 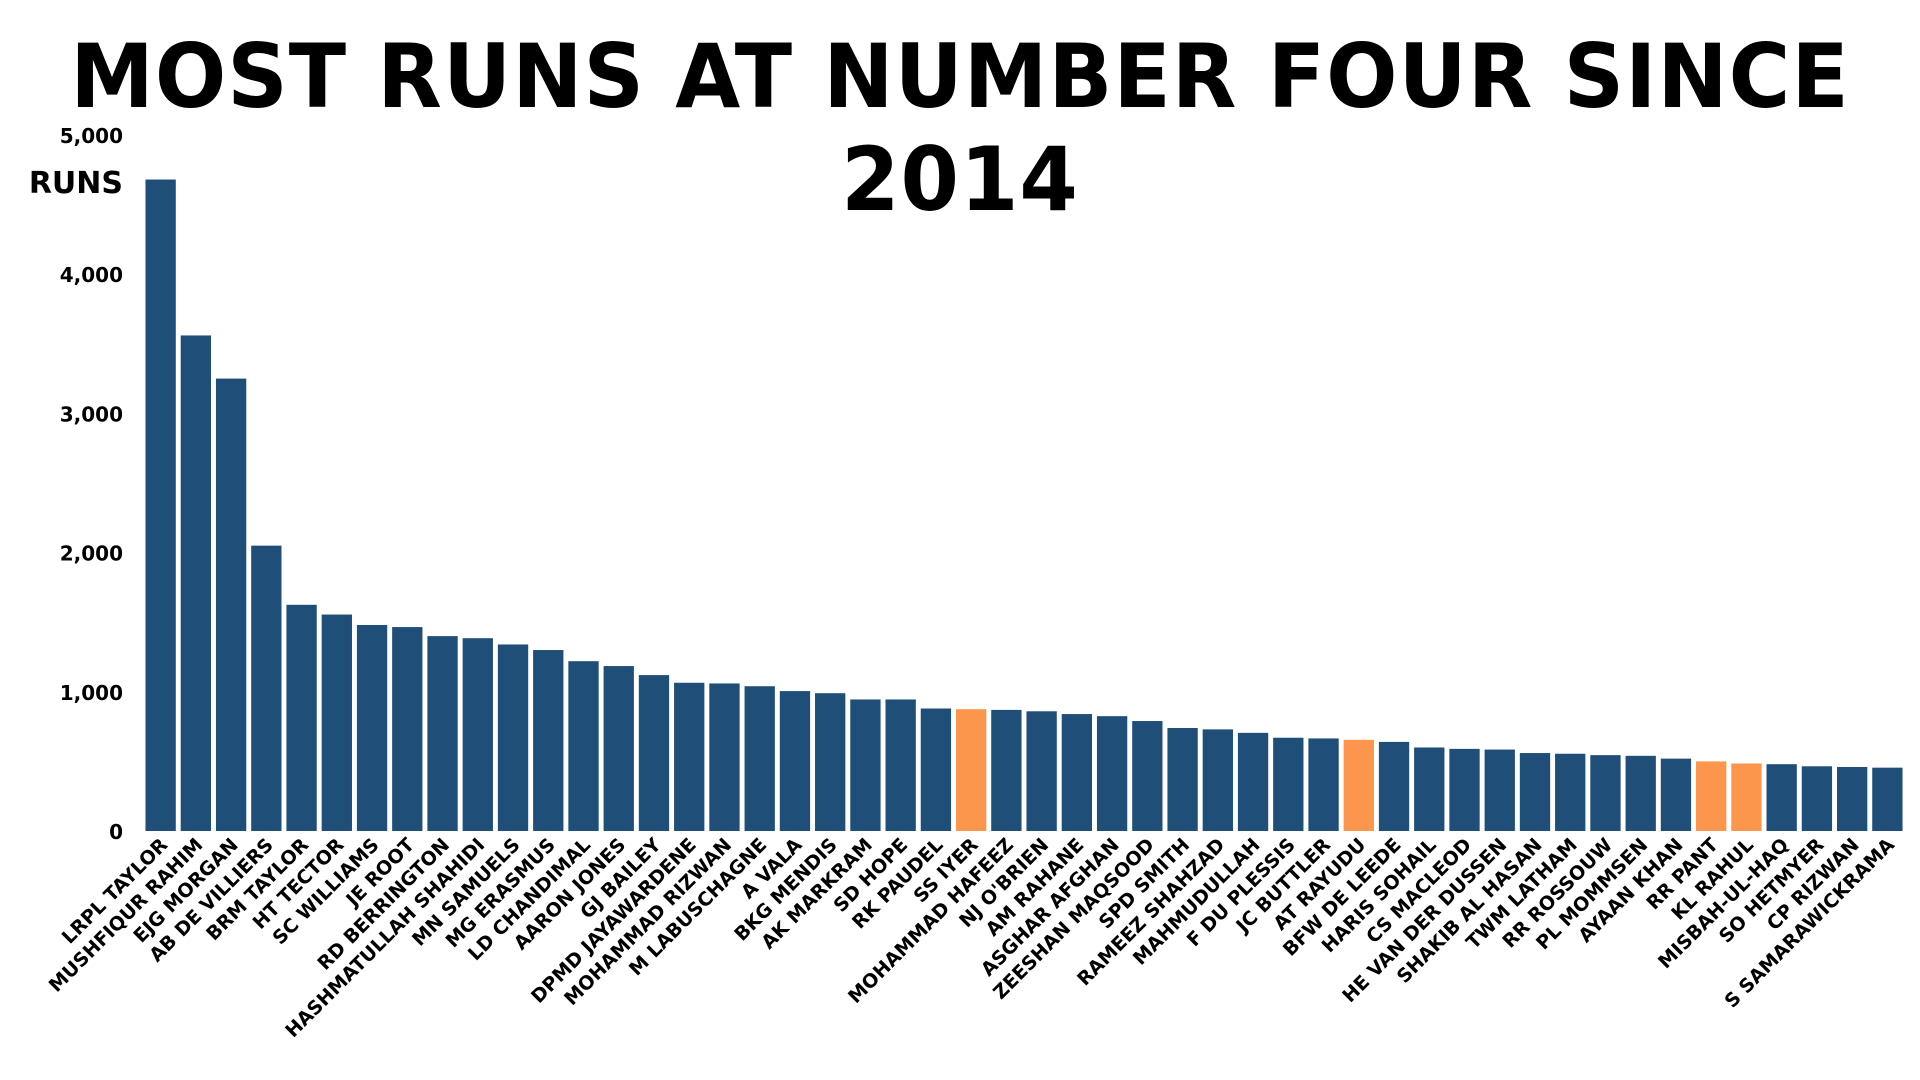 I want to click on y-tick-label: 2,000, so click(x=91, y=554).